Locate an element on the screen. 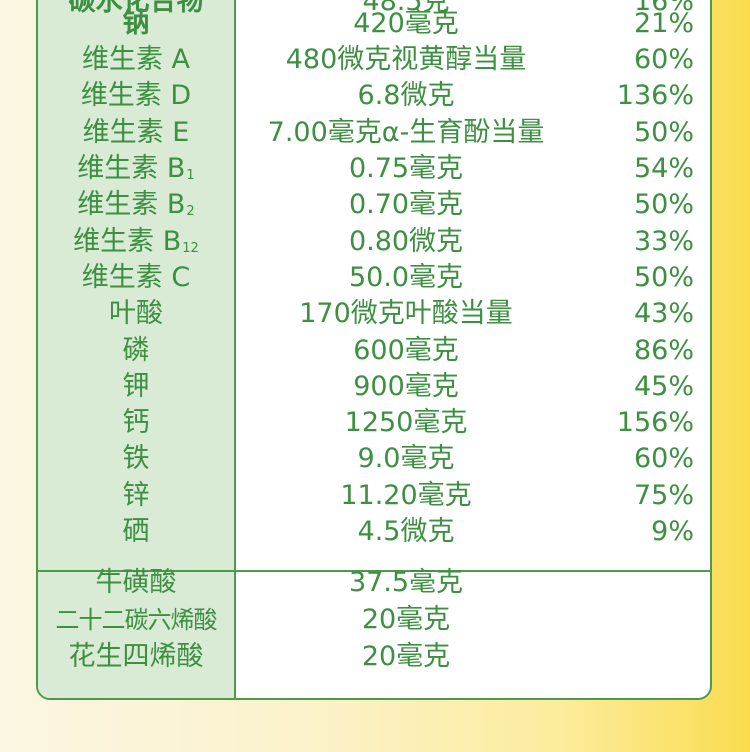 This screenshot has width=750, height=752. table-row: 维生素 A 480微克视黄醇当量 60% is located at coordinates (374, 60).